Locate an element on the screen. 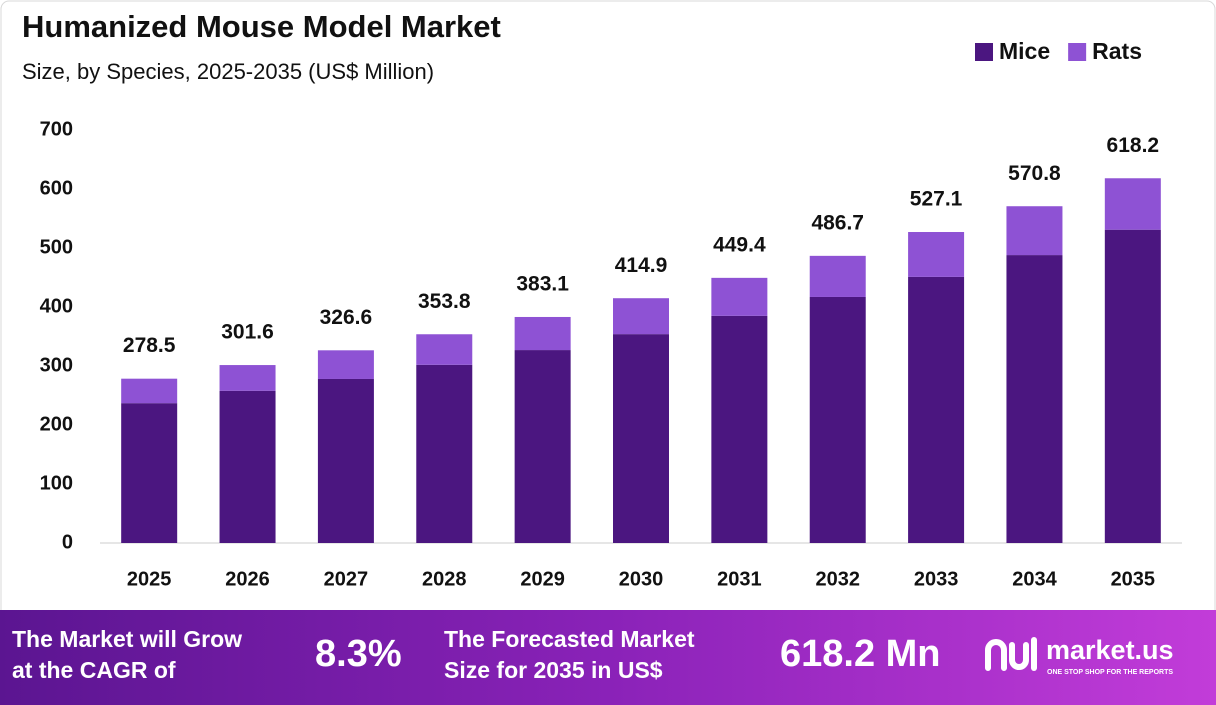  total-label: 326.6 is located at coordinates (346, 317).